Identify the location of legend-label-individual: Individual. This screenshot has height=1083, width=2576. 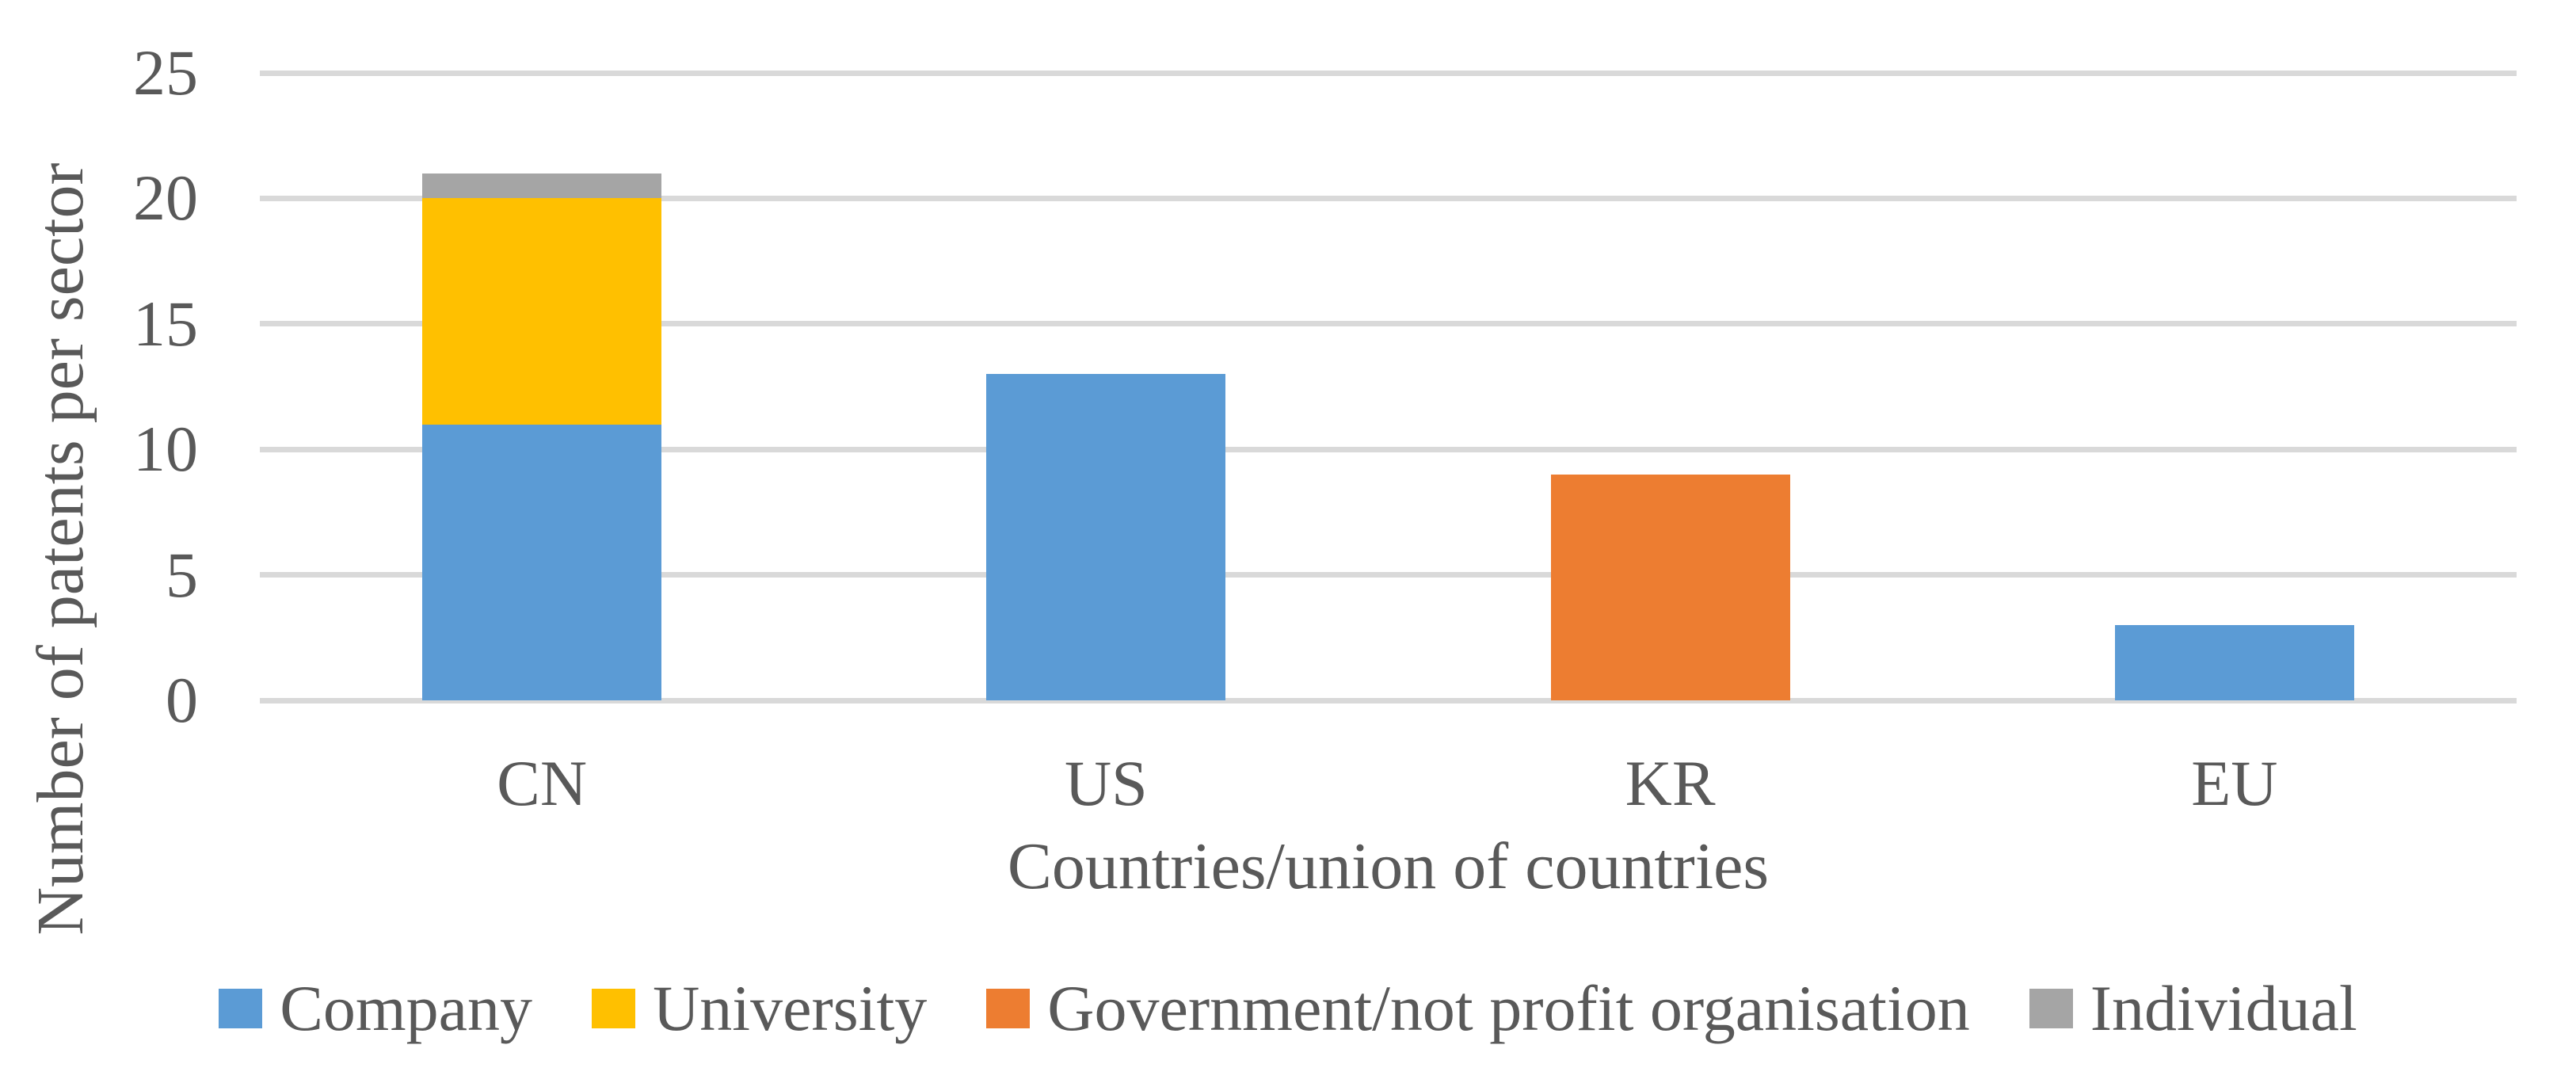
(2223, 1008).